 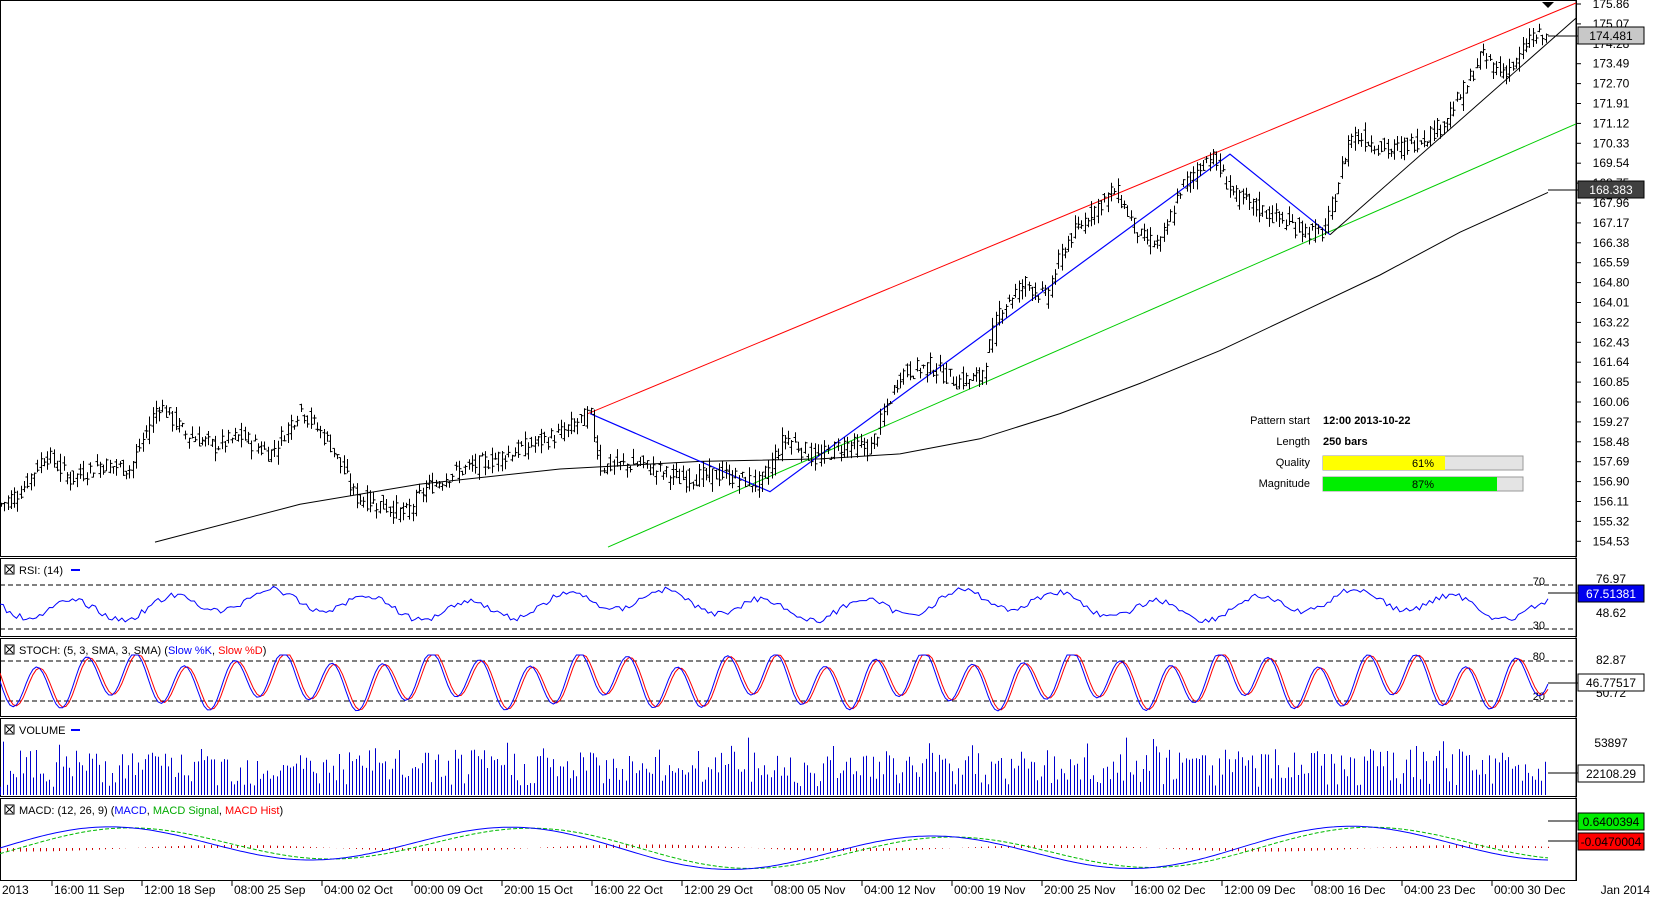 What do you see at coordinates (1611, 743) in the screenshot?
I see `volume-axis-top: 53897` at bounding box center [1611, 743].